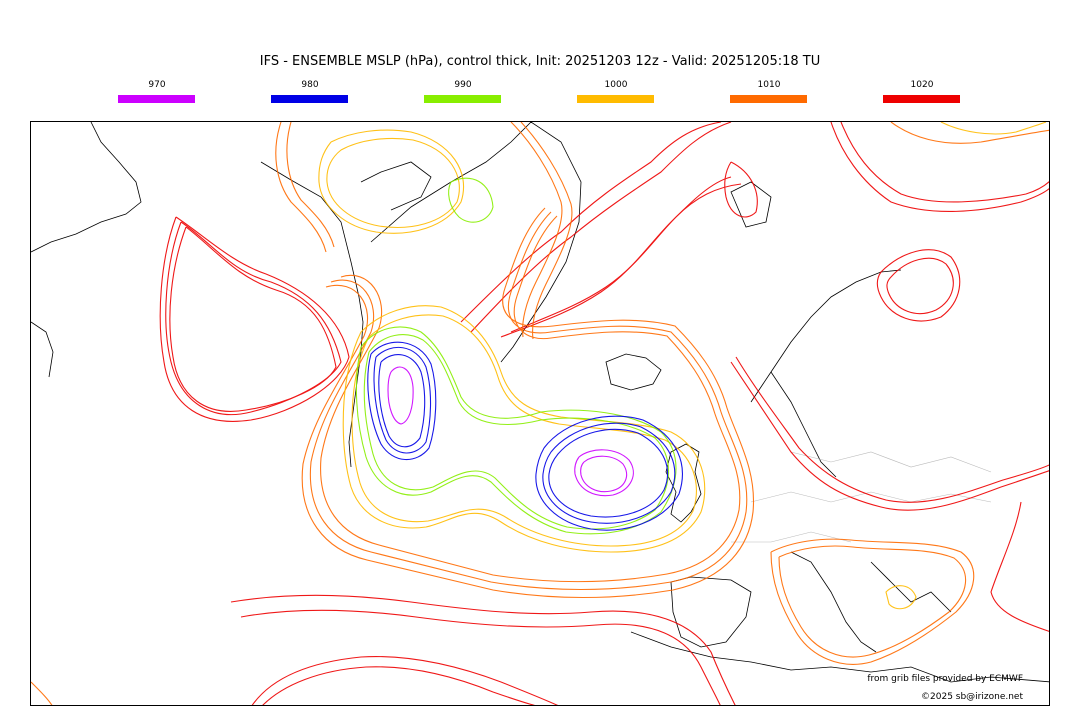 The image size is (1080, 718). Describe the element at coordinates (463, 91) in the screenshot. I see `legend-item-990: 990` at that location.